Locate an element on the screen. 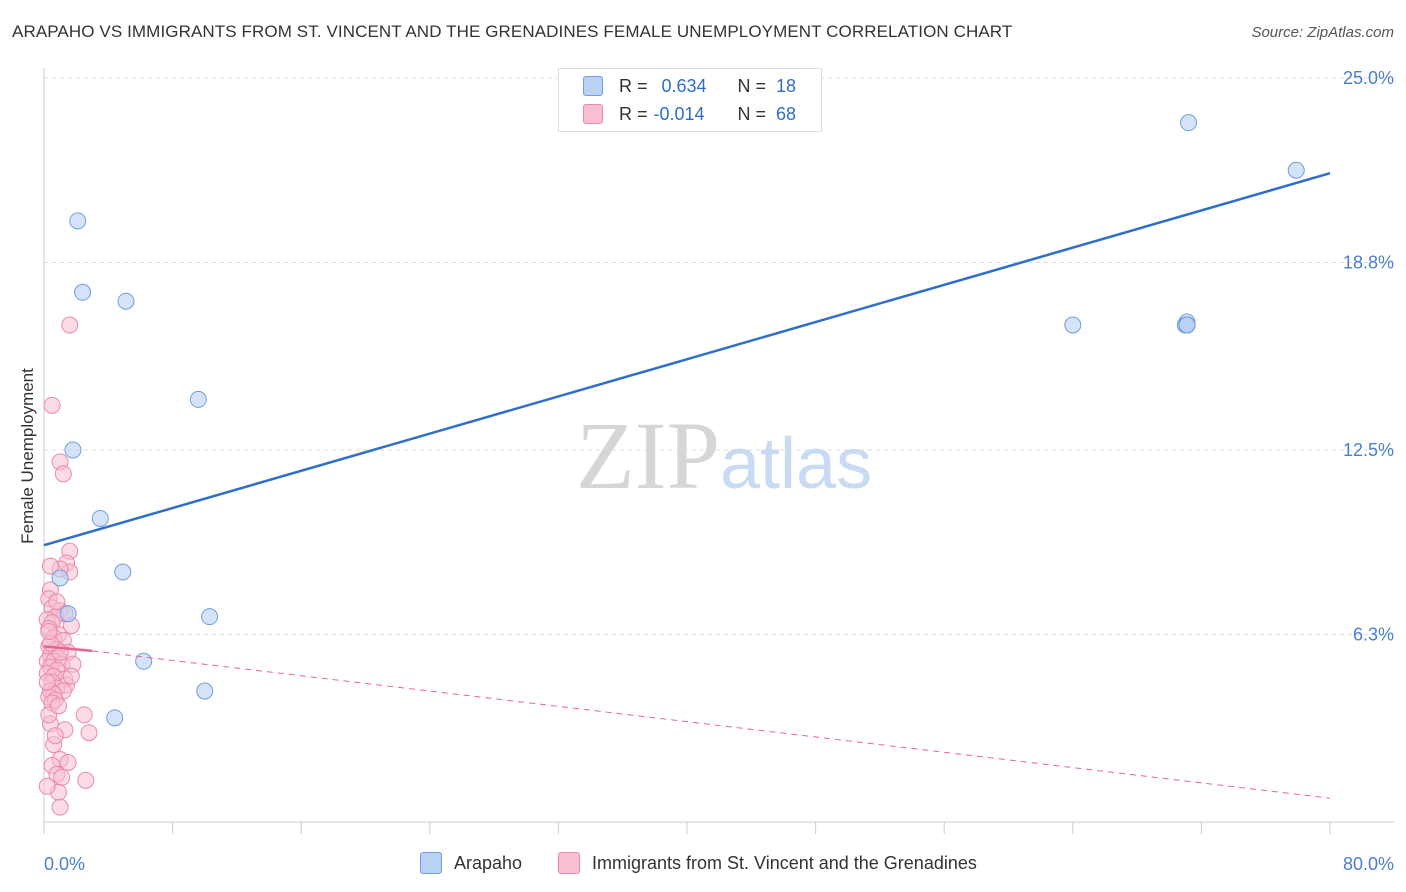  legend-item-arapaho: Arapaho is located at coordinates (471, 863).